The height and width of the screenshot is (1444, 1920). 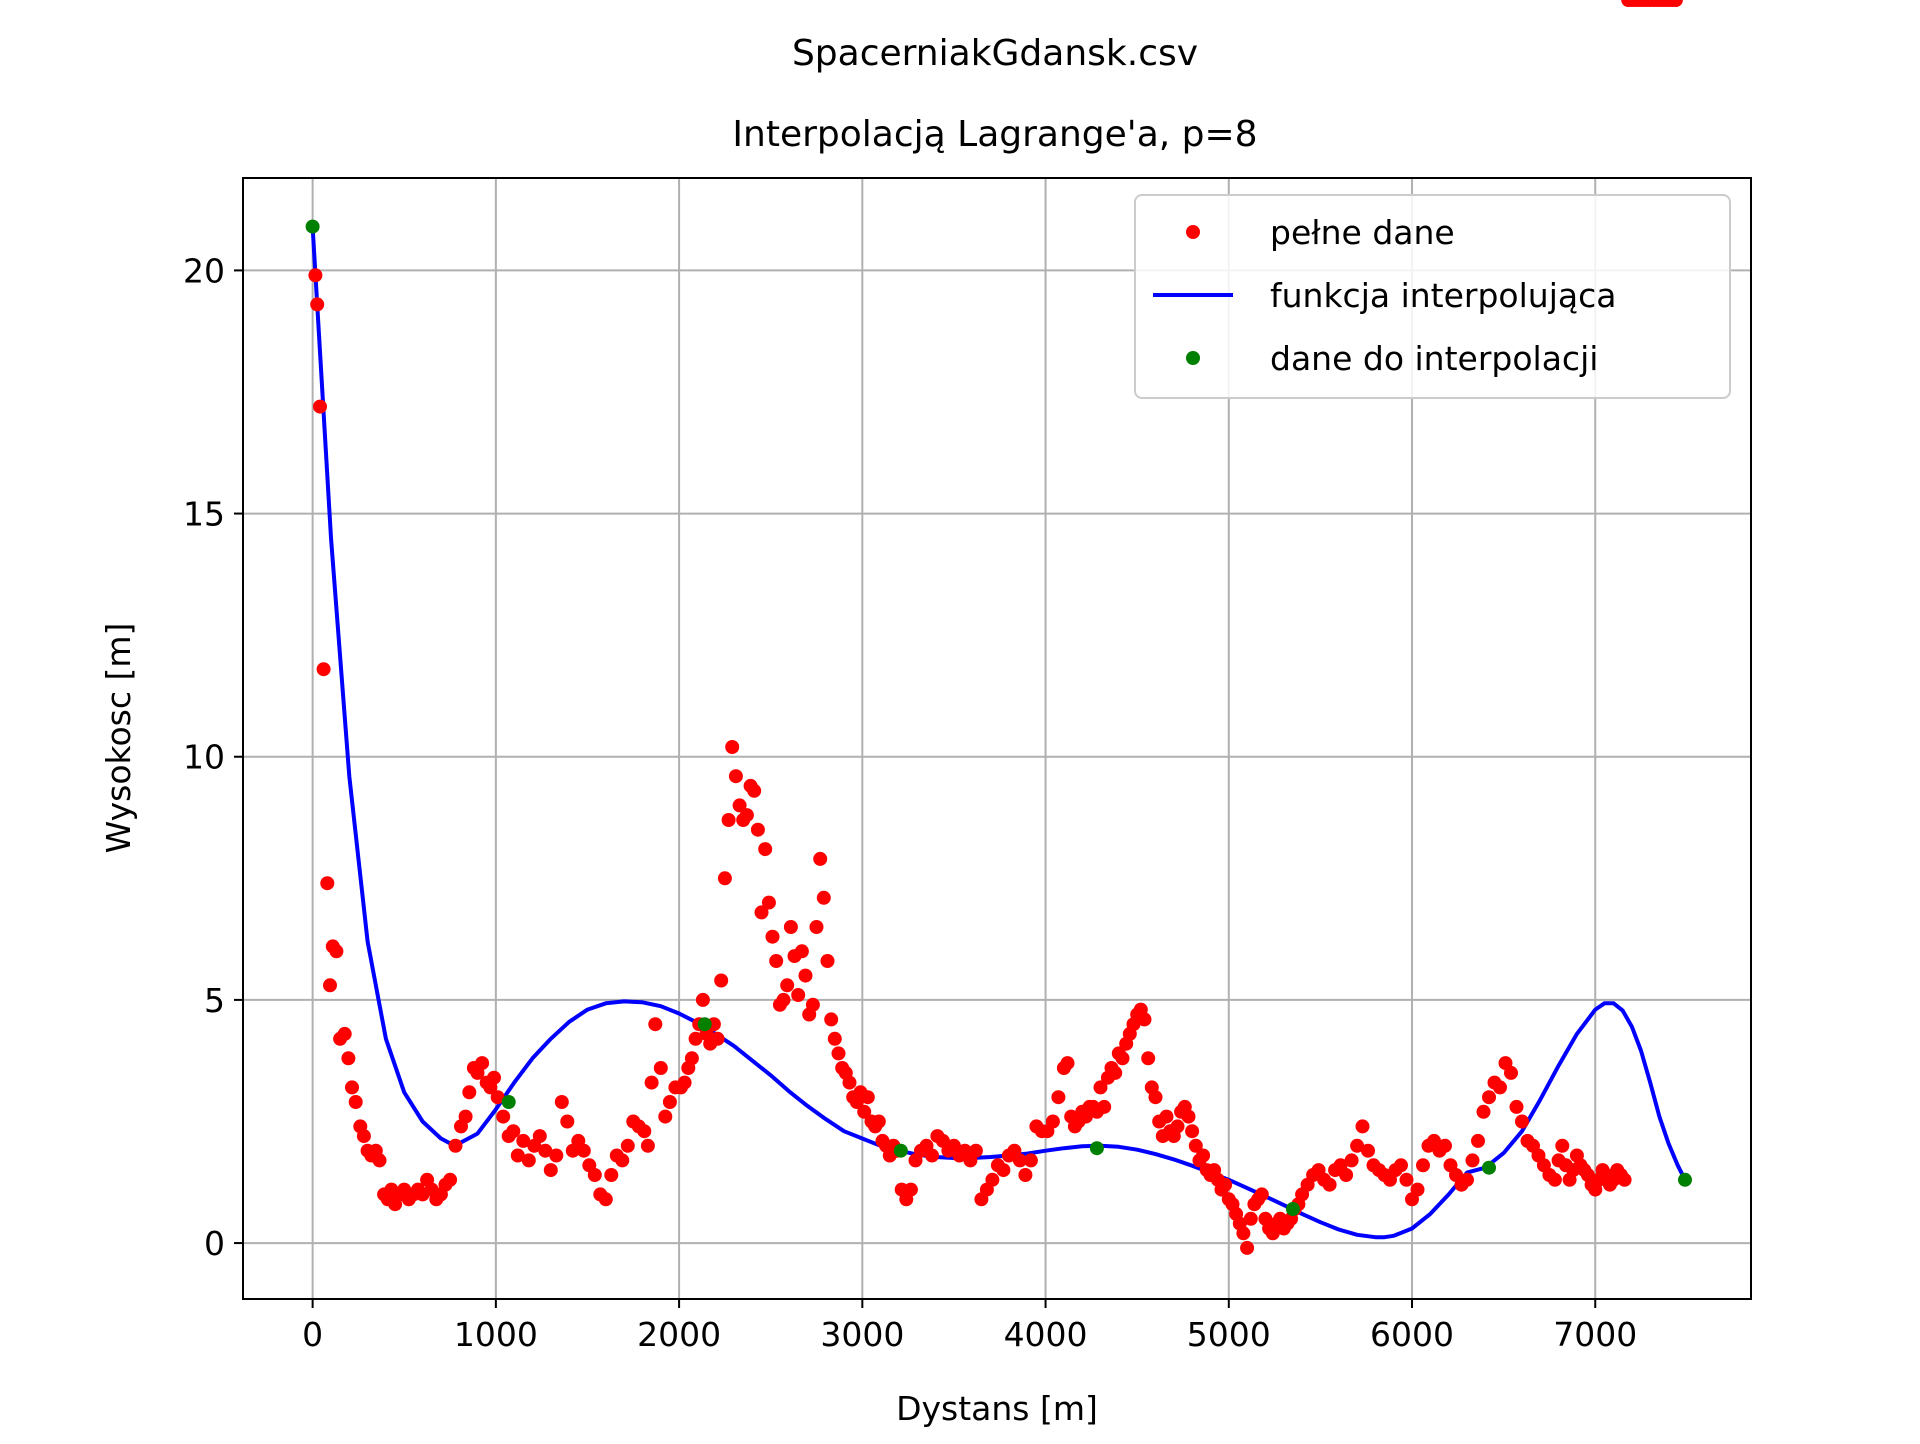 What do you see at coordinates (1443, 295) in the screenshot?
I see `legend-label-line: funkcja interpolująca` at bounding box center [1443, 295].